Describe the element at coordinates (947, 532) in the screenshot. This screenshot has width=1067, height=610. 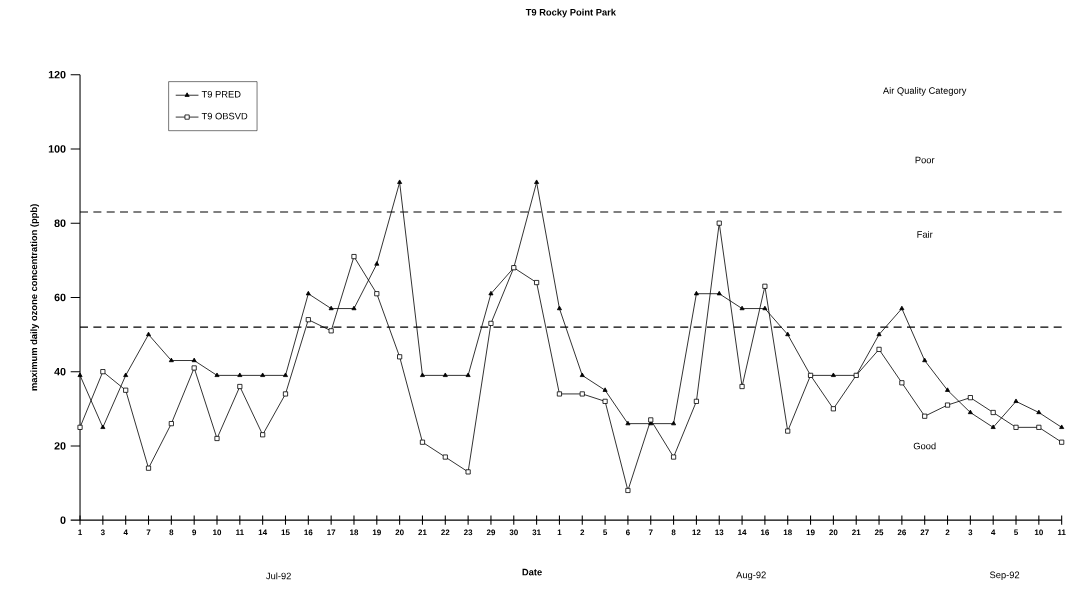
I see `x-tick-label: 2` at that location.